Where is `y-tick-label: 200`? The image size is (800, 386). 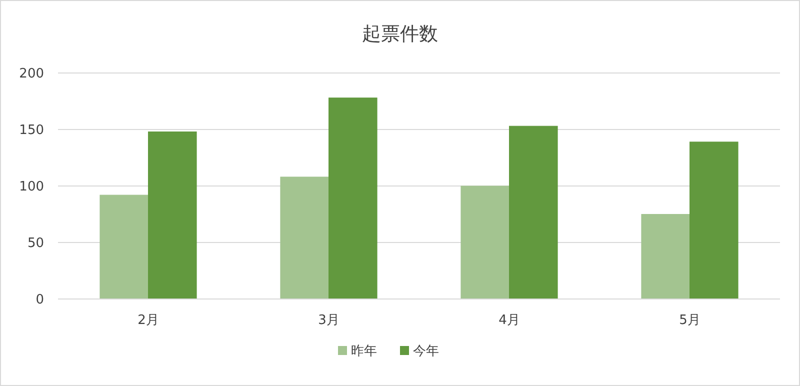
y-tick-label: 200 is located at coordinates (31, 74).